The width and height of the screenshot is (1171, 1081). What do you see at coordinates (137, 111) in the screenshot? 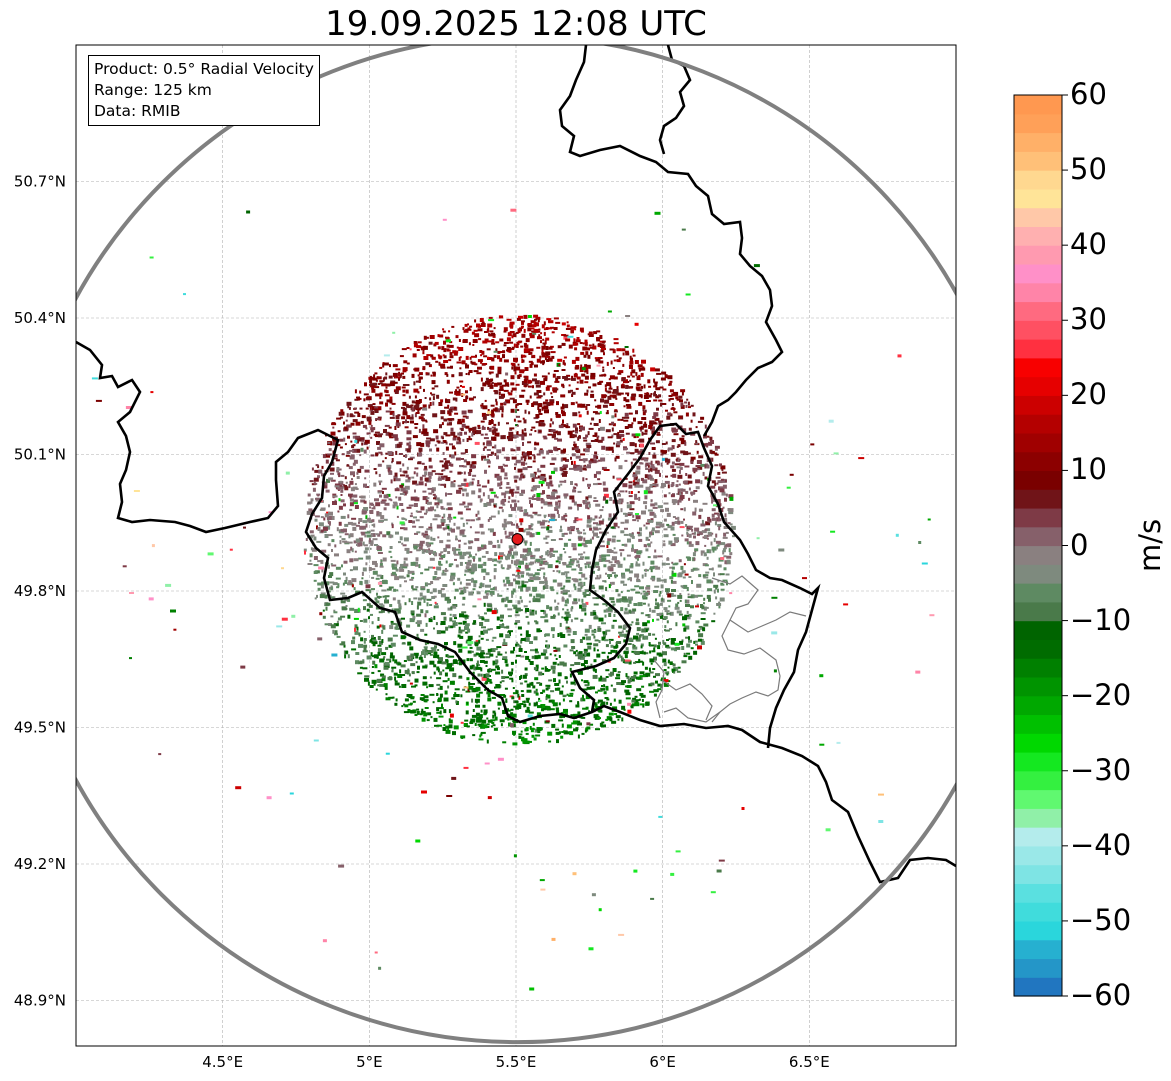
I see `info-data-source: Data: RMIB` at bounding box center [137, 111].